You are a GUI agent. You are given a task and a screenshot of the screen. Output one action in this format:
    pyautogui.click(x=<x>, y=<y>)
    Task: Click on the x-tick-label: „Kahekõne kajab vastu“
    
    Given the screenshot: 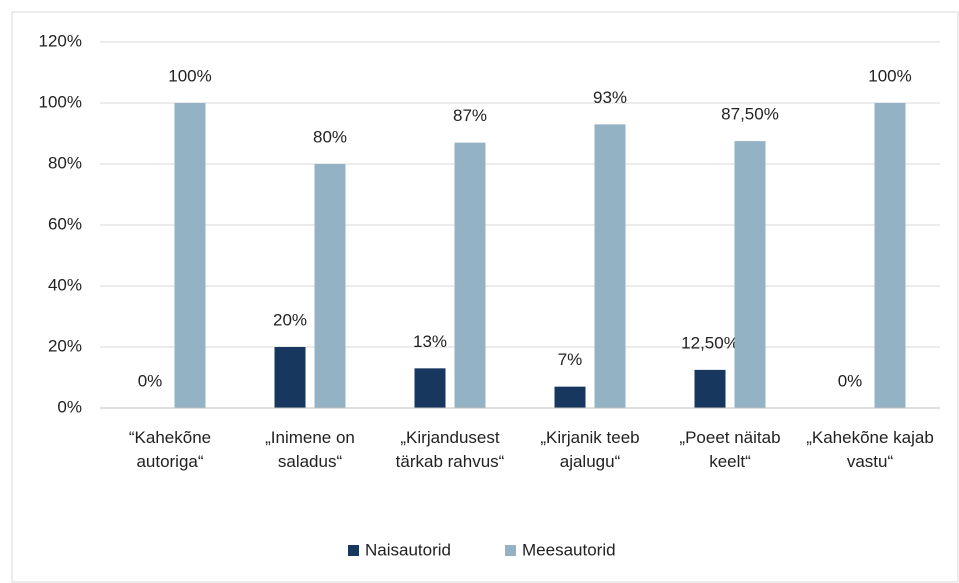 What is the action you would take?
    pyautogui.click(x=870, y=449)
    